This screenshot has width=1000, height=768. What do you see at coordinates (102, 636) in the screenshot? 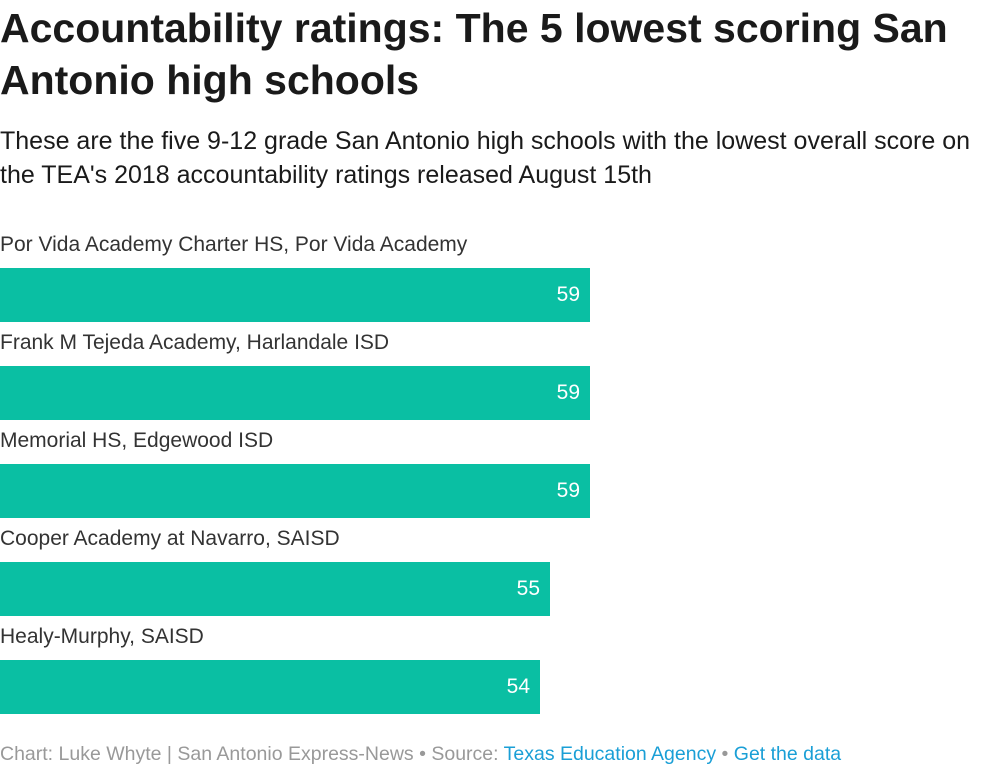
I see `bar-category-label: Healy-Murphy, SAISD` at bounding box center [102, 636].